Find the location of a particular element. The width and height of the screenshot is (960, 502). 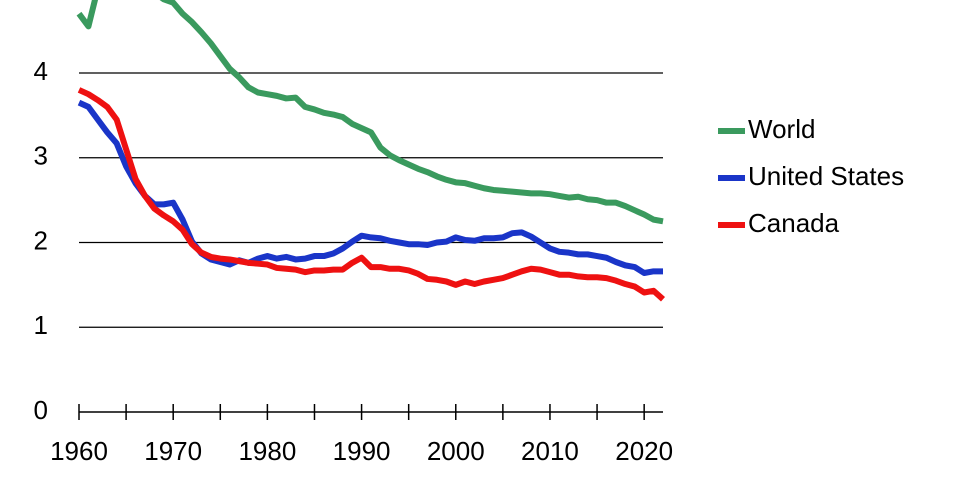

x-tick-label: 1970 is located at coordinates (173, 451).